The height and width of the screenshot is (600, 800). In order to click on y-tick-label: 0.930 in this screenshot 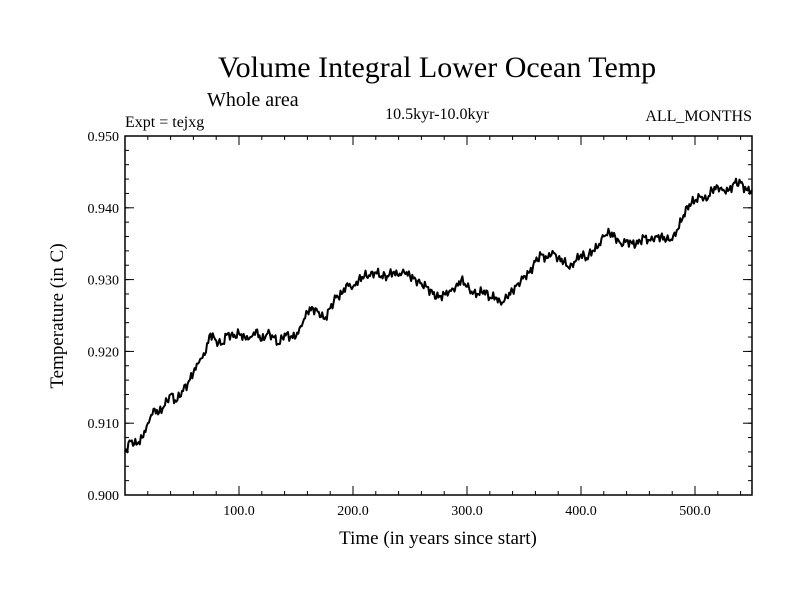, I will do `click(104, 281)`.